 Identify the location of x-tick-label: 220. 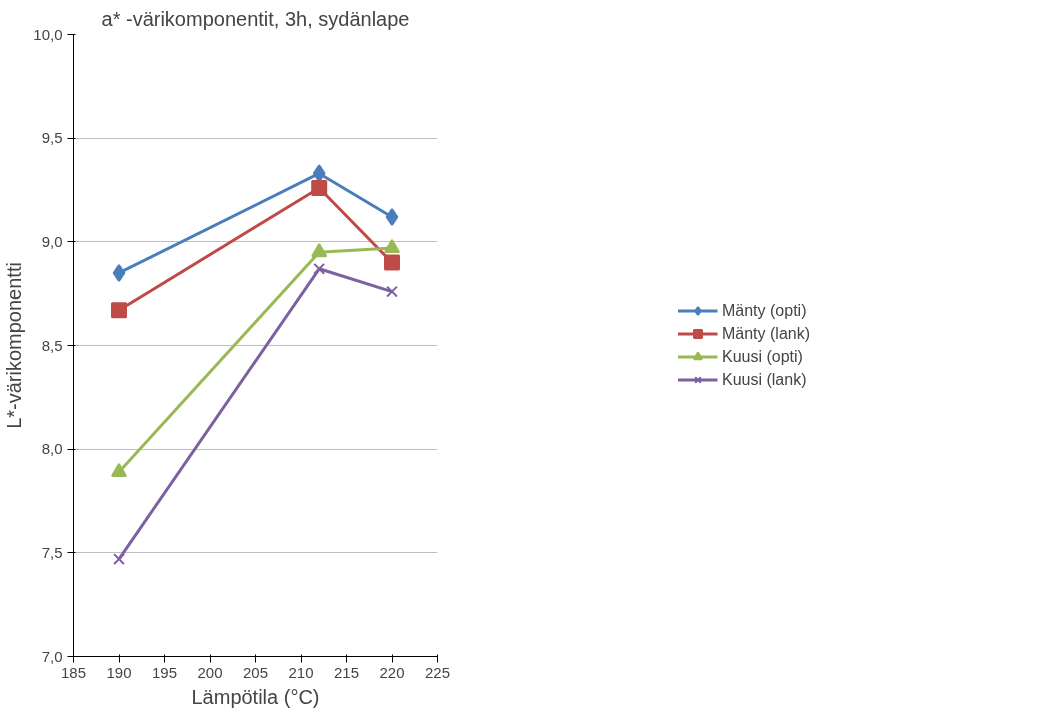
(392, 672).